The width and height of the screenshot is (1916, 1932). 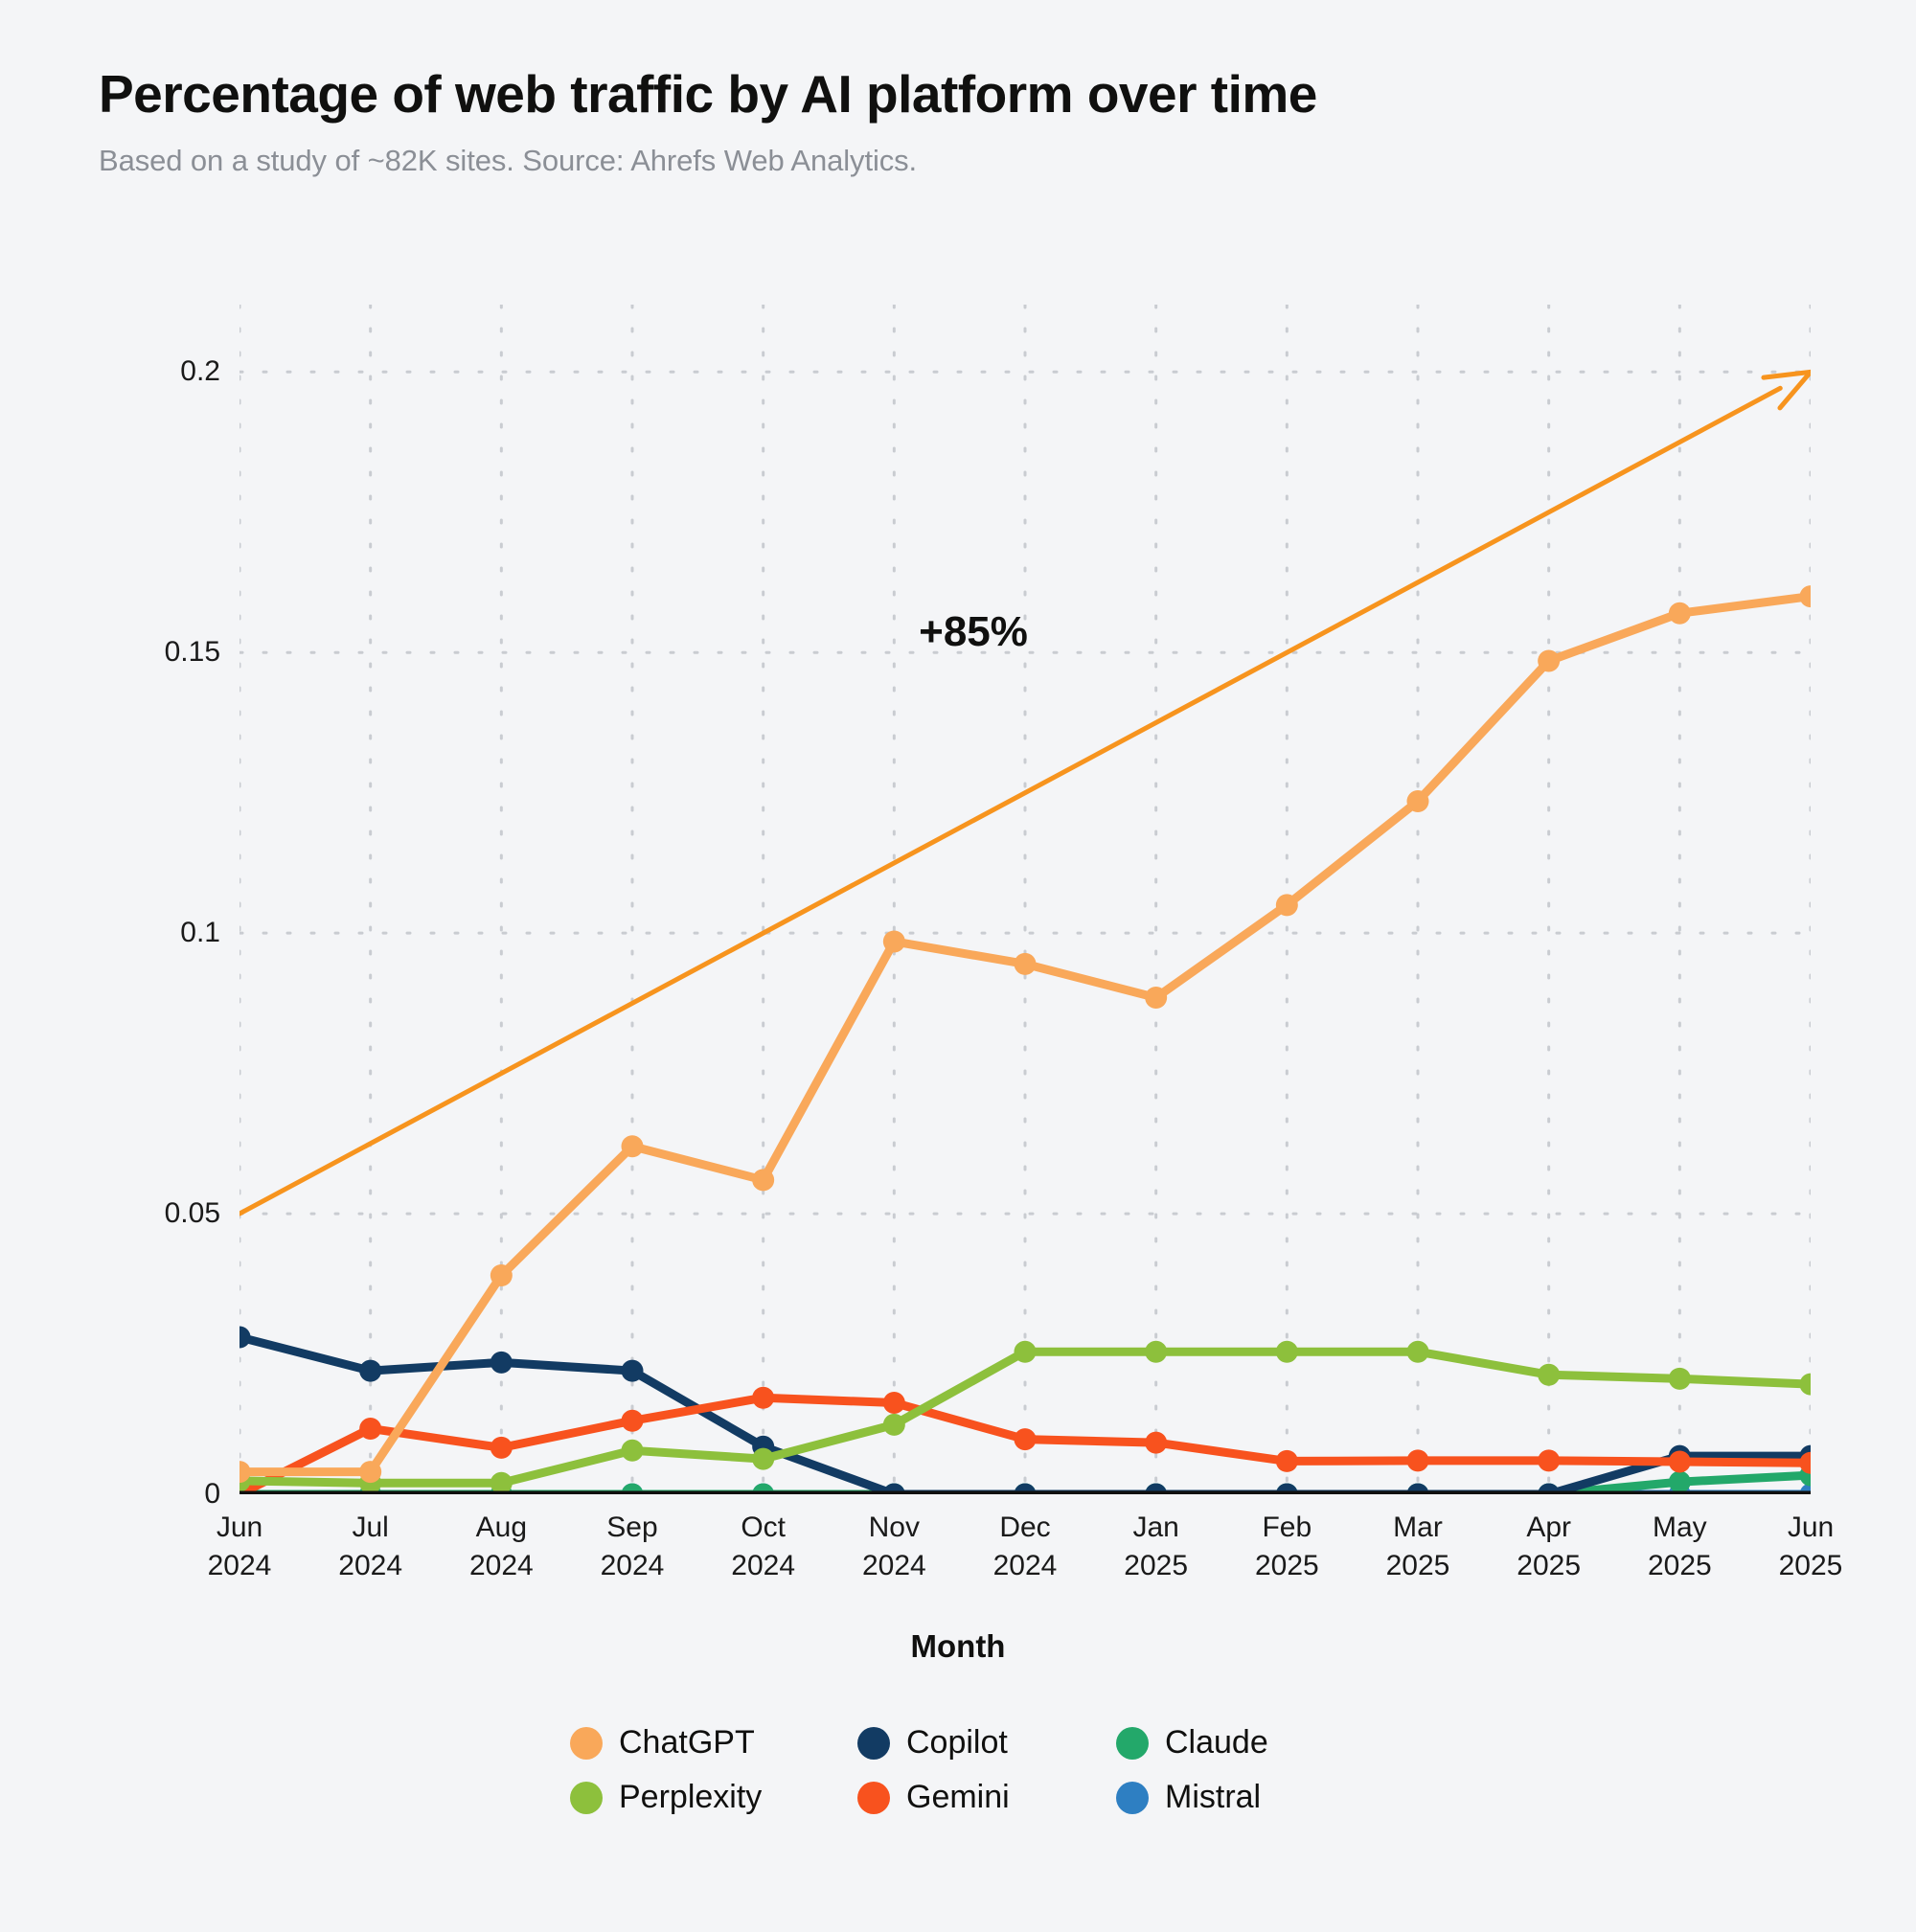 What do you see at coordinates (632, 1527) in the screenshot?
I see `x-tick-label-line: Sep` at bounding box center [632, 1527].